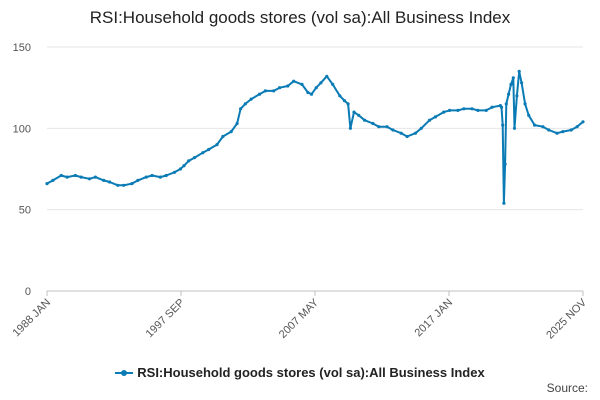 This screenshot has height=400, width=600. What do you see at coordinates (567, 388) in the screenshot?
I see `source-label: Source:` at bounding box center [567, 388].